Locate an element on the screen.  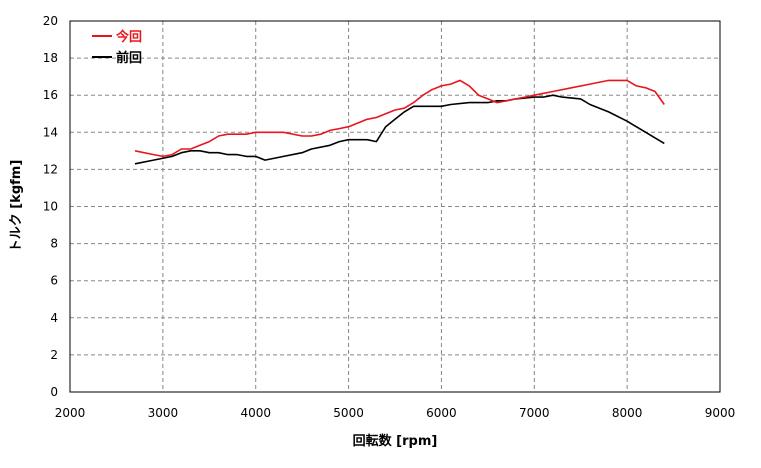
series-line-zenkai is located at coordinates (399, 129).